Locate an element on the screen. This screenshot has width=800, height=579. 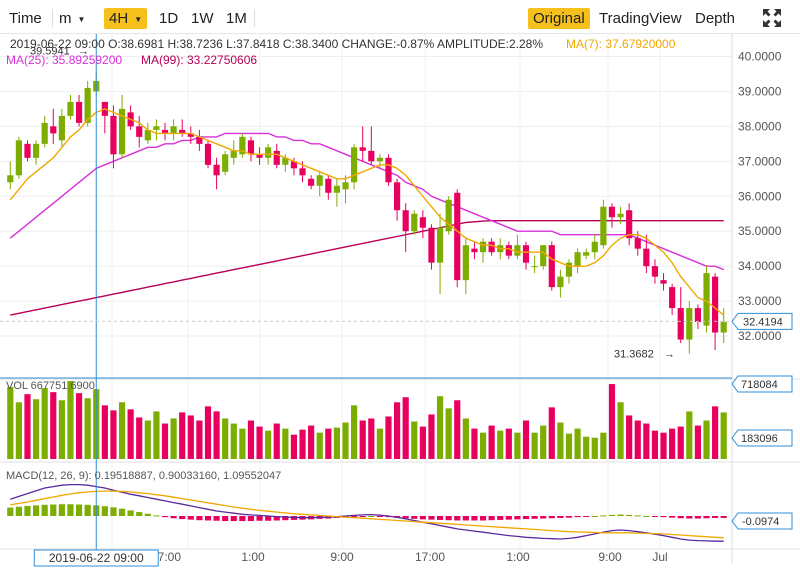
price-tick-label: 33.0000 is located at coordinates (760, 301).